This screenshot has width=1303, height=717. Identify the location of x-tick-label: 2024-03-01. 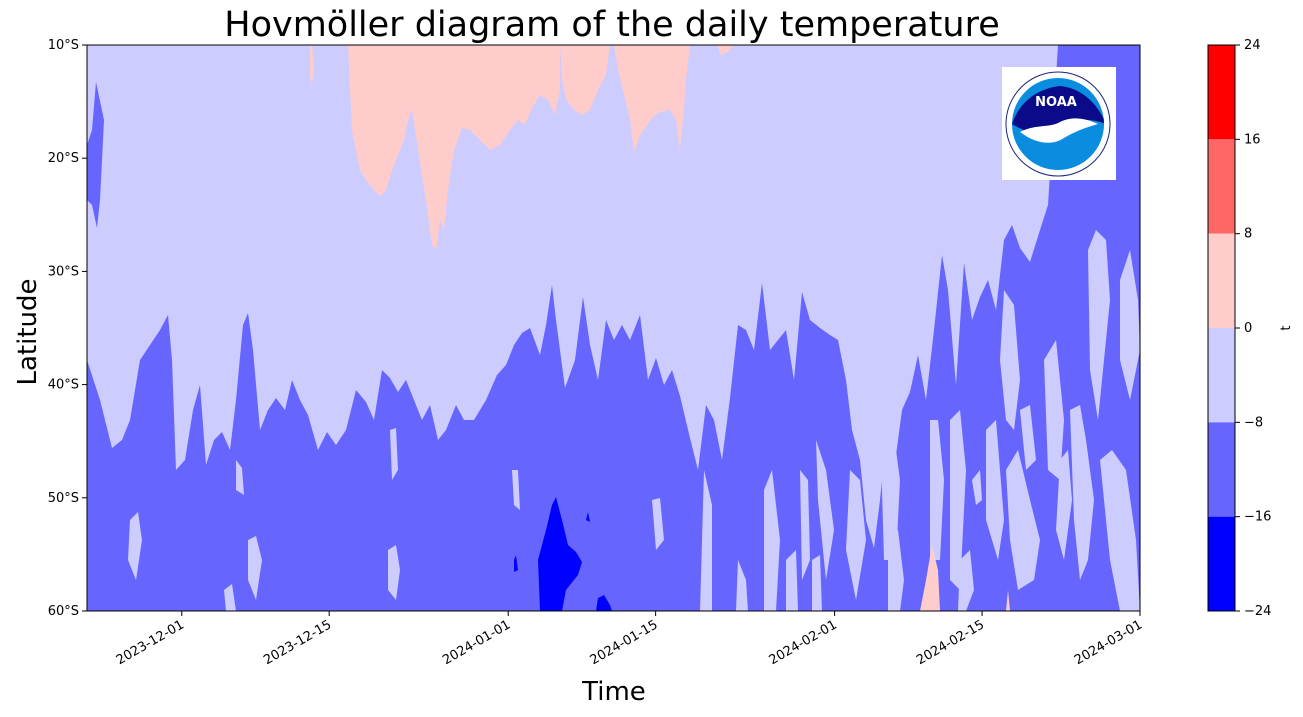
(1108, 642).